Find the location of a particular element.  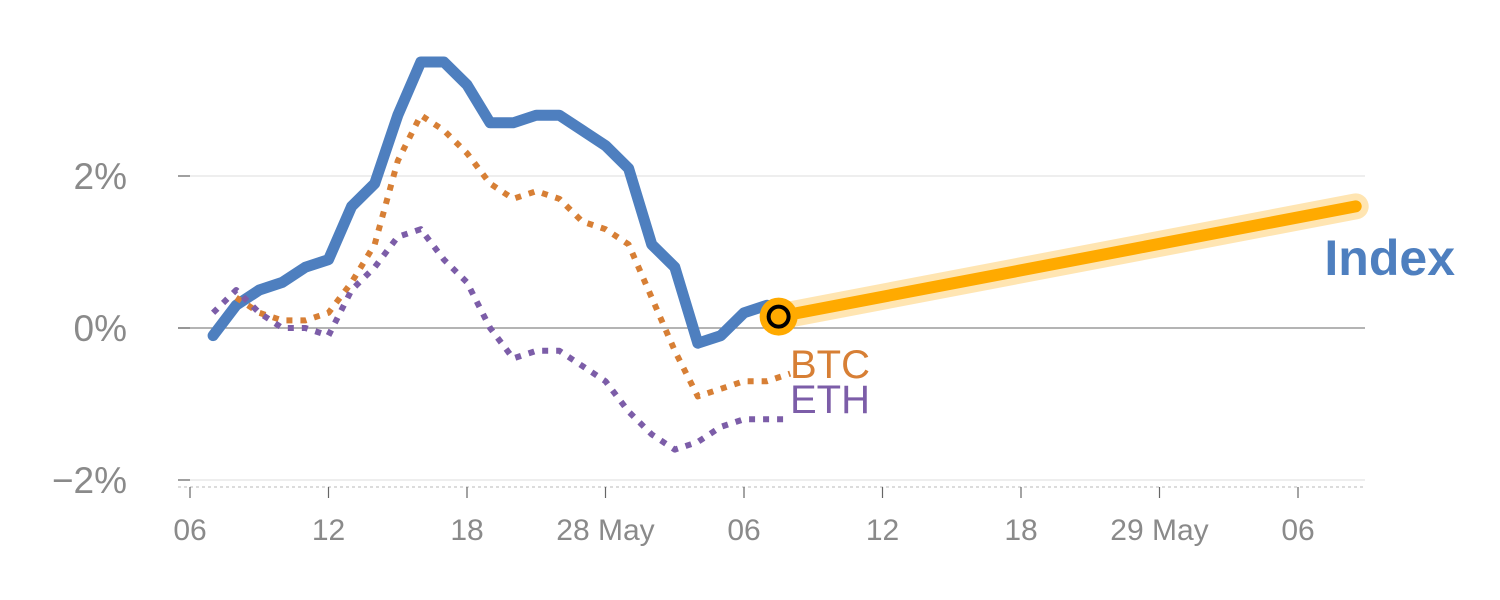

y-tick-label: −2% is located at coordinates (89, 480).